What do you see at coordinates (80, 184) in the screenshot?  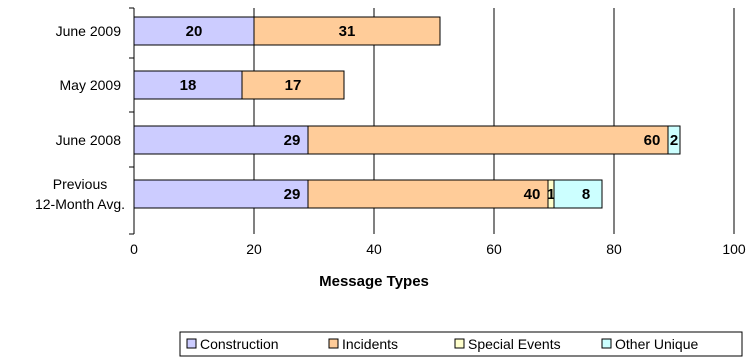 I see `category-label-3: Previous` at bounding box center [80, 184].